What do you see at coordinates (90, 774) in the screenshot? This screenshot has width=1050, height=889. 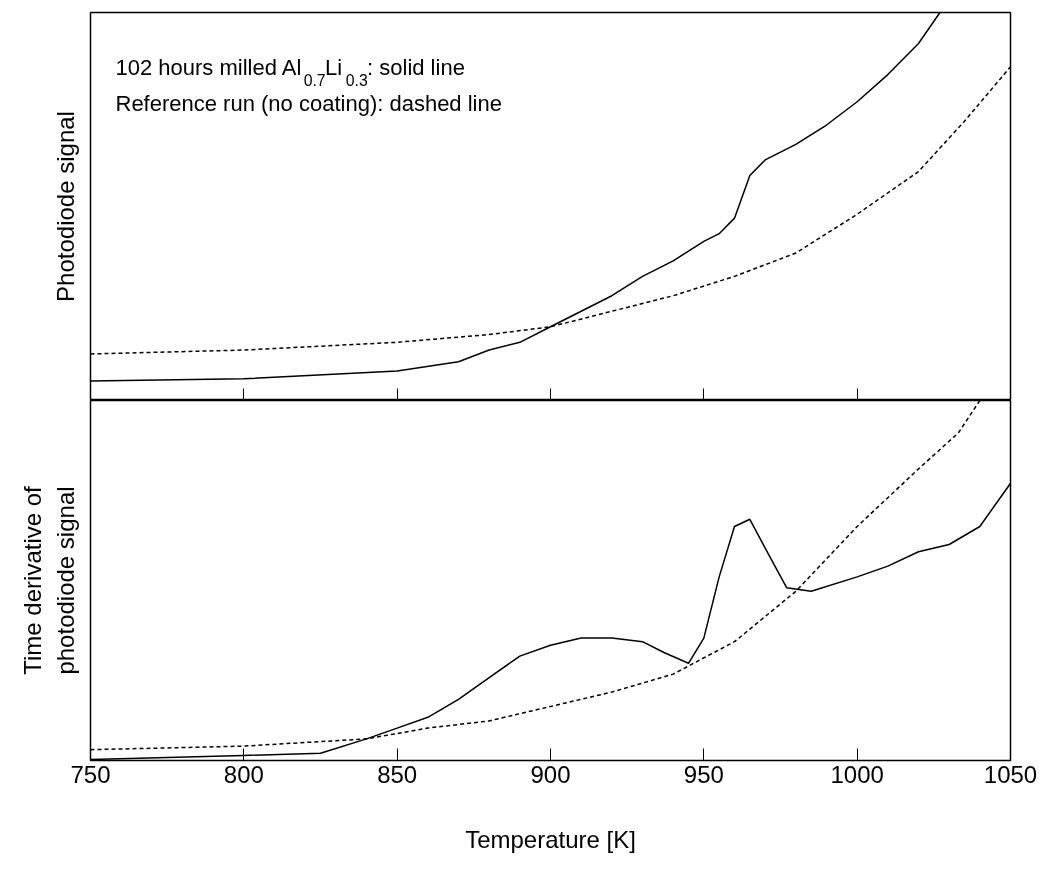 I see `x-tick-label: 750` at bounding box center [90, 774].